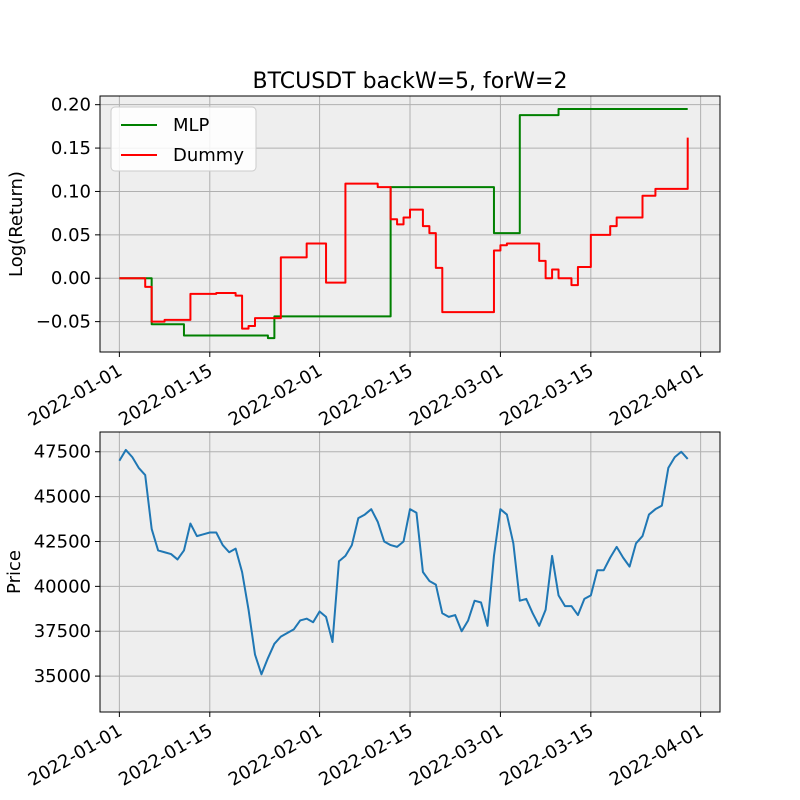  Describe the element at coordinates (62, 497) in the screenshot. I see `y-tick-label: 45000` at that location.